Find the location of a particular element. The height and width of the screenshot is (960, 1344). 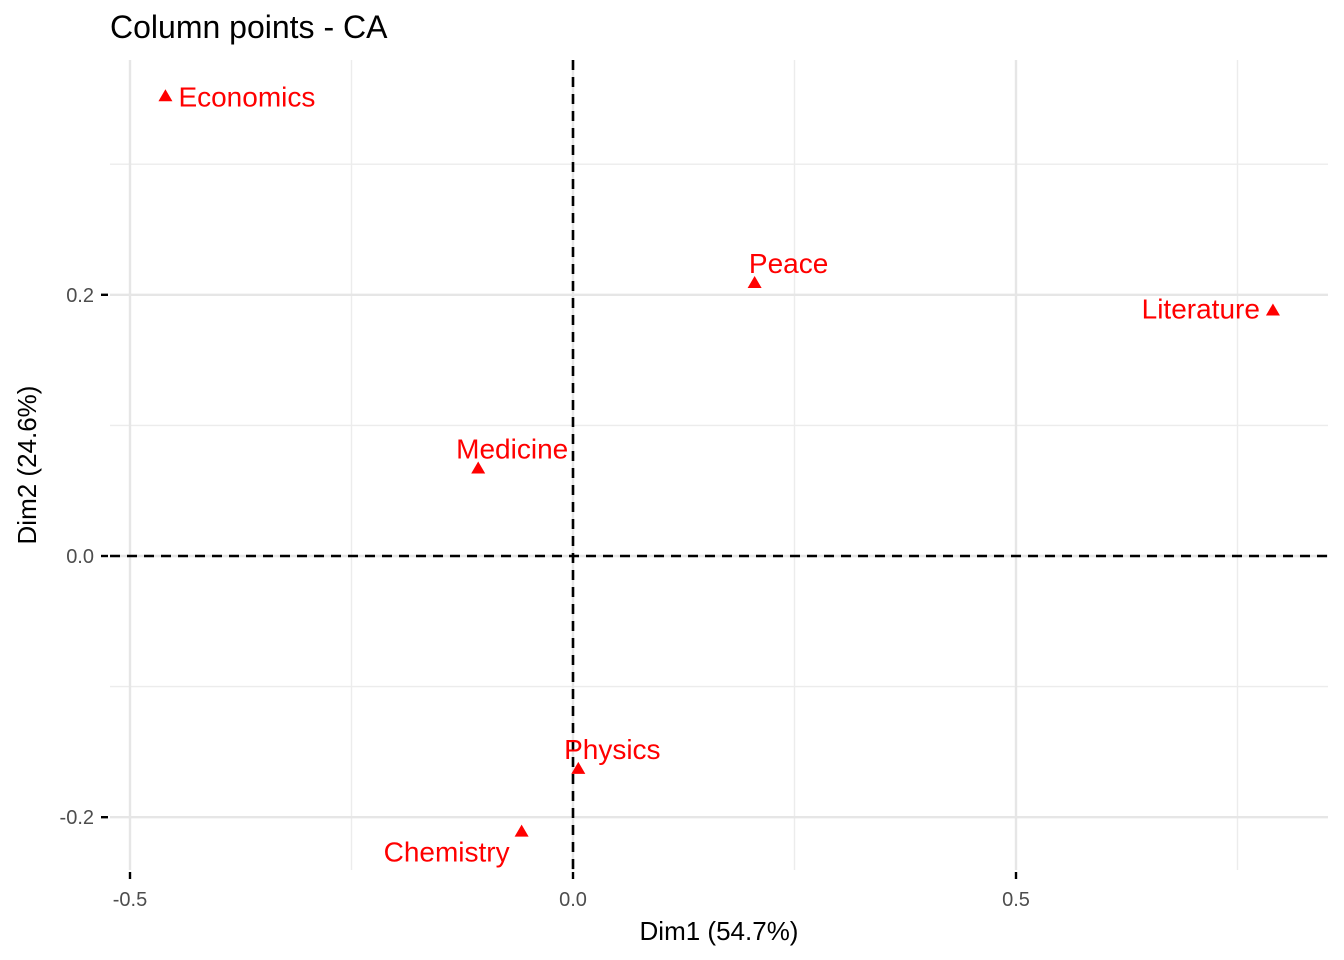

chart-title: Column points - CA is located at coordinates (249, 27).